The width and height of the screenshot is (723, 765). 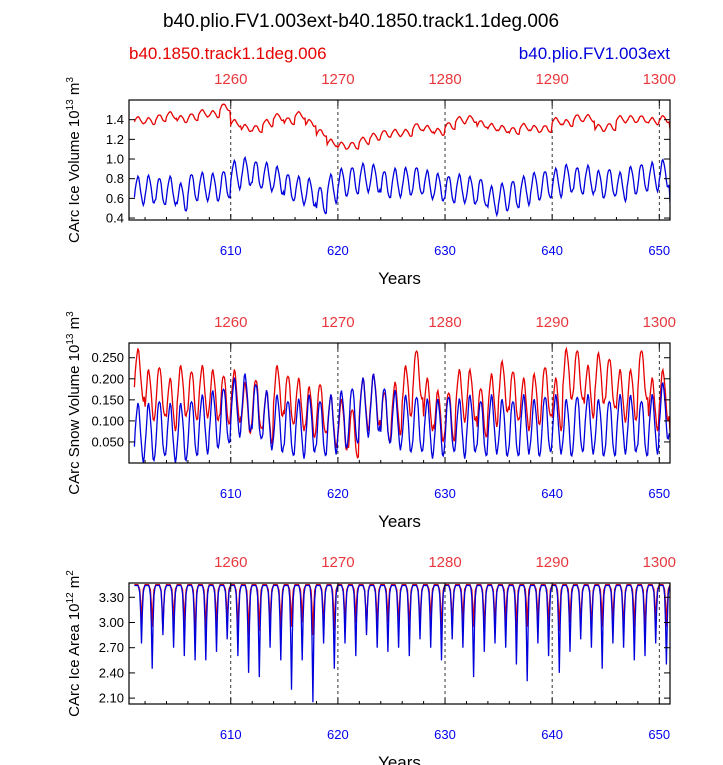 What do you see at coordinates (107, 378) in the screenshot?
I see `y-tick-label: 0.200` at bounding box center [107, 378].